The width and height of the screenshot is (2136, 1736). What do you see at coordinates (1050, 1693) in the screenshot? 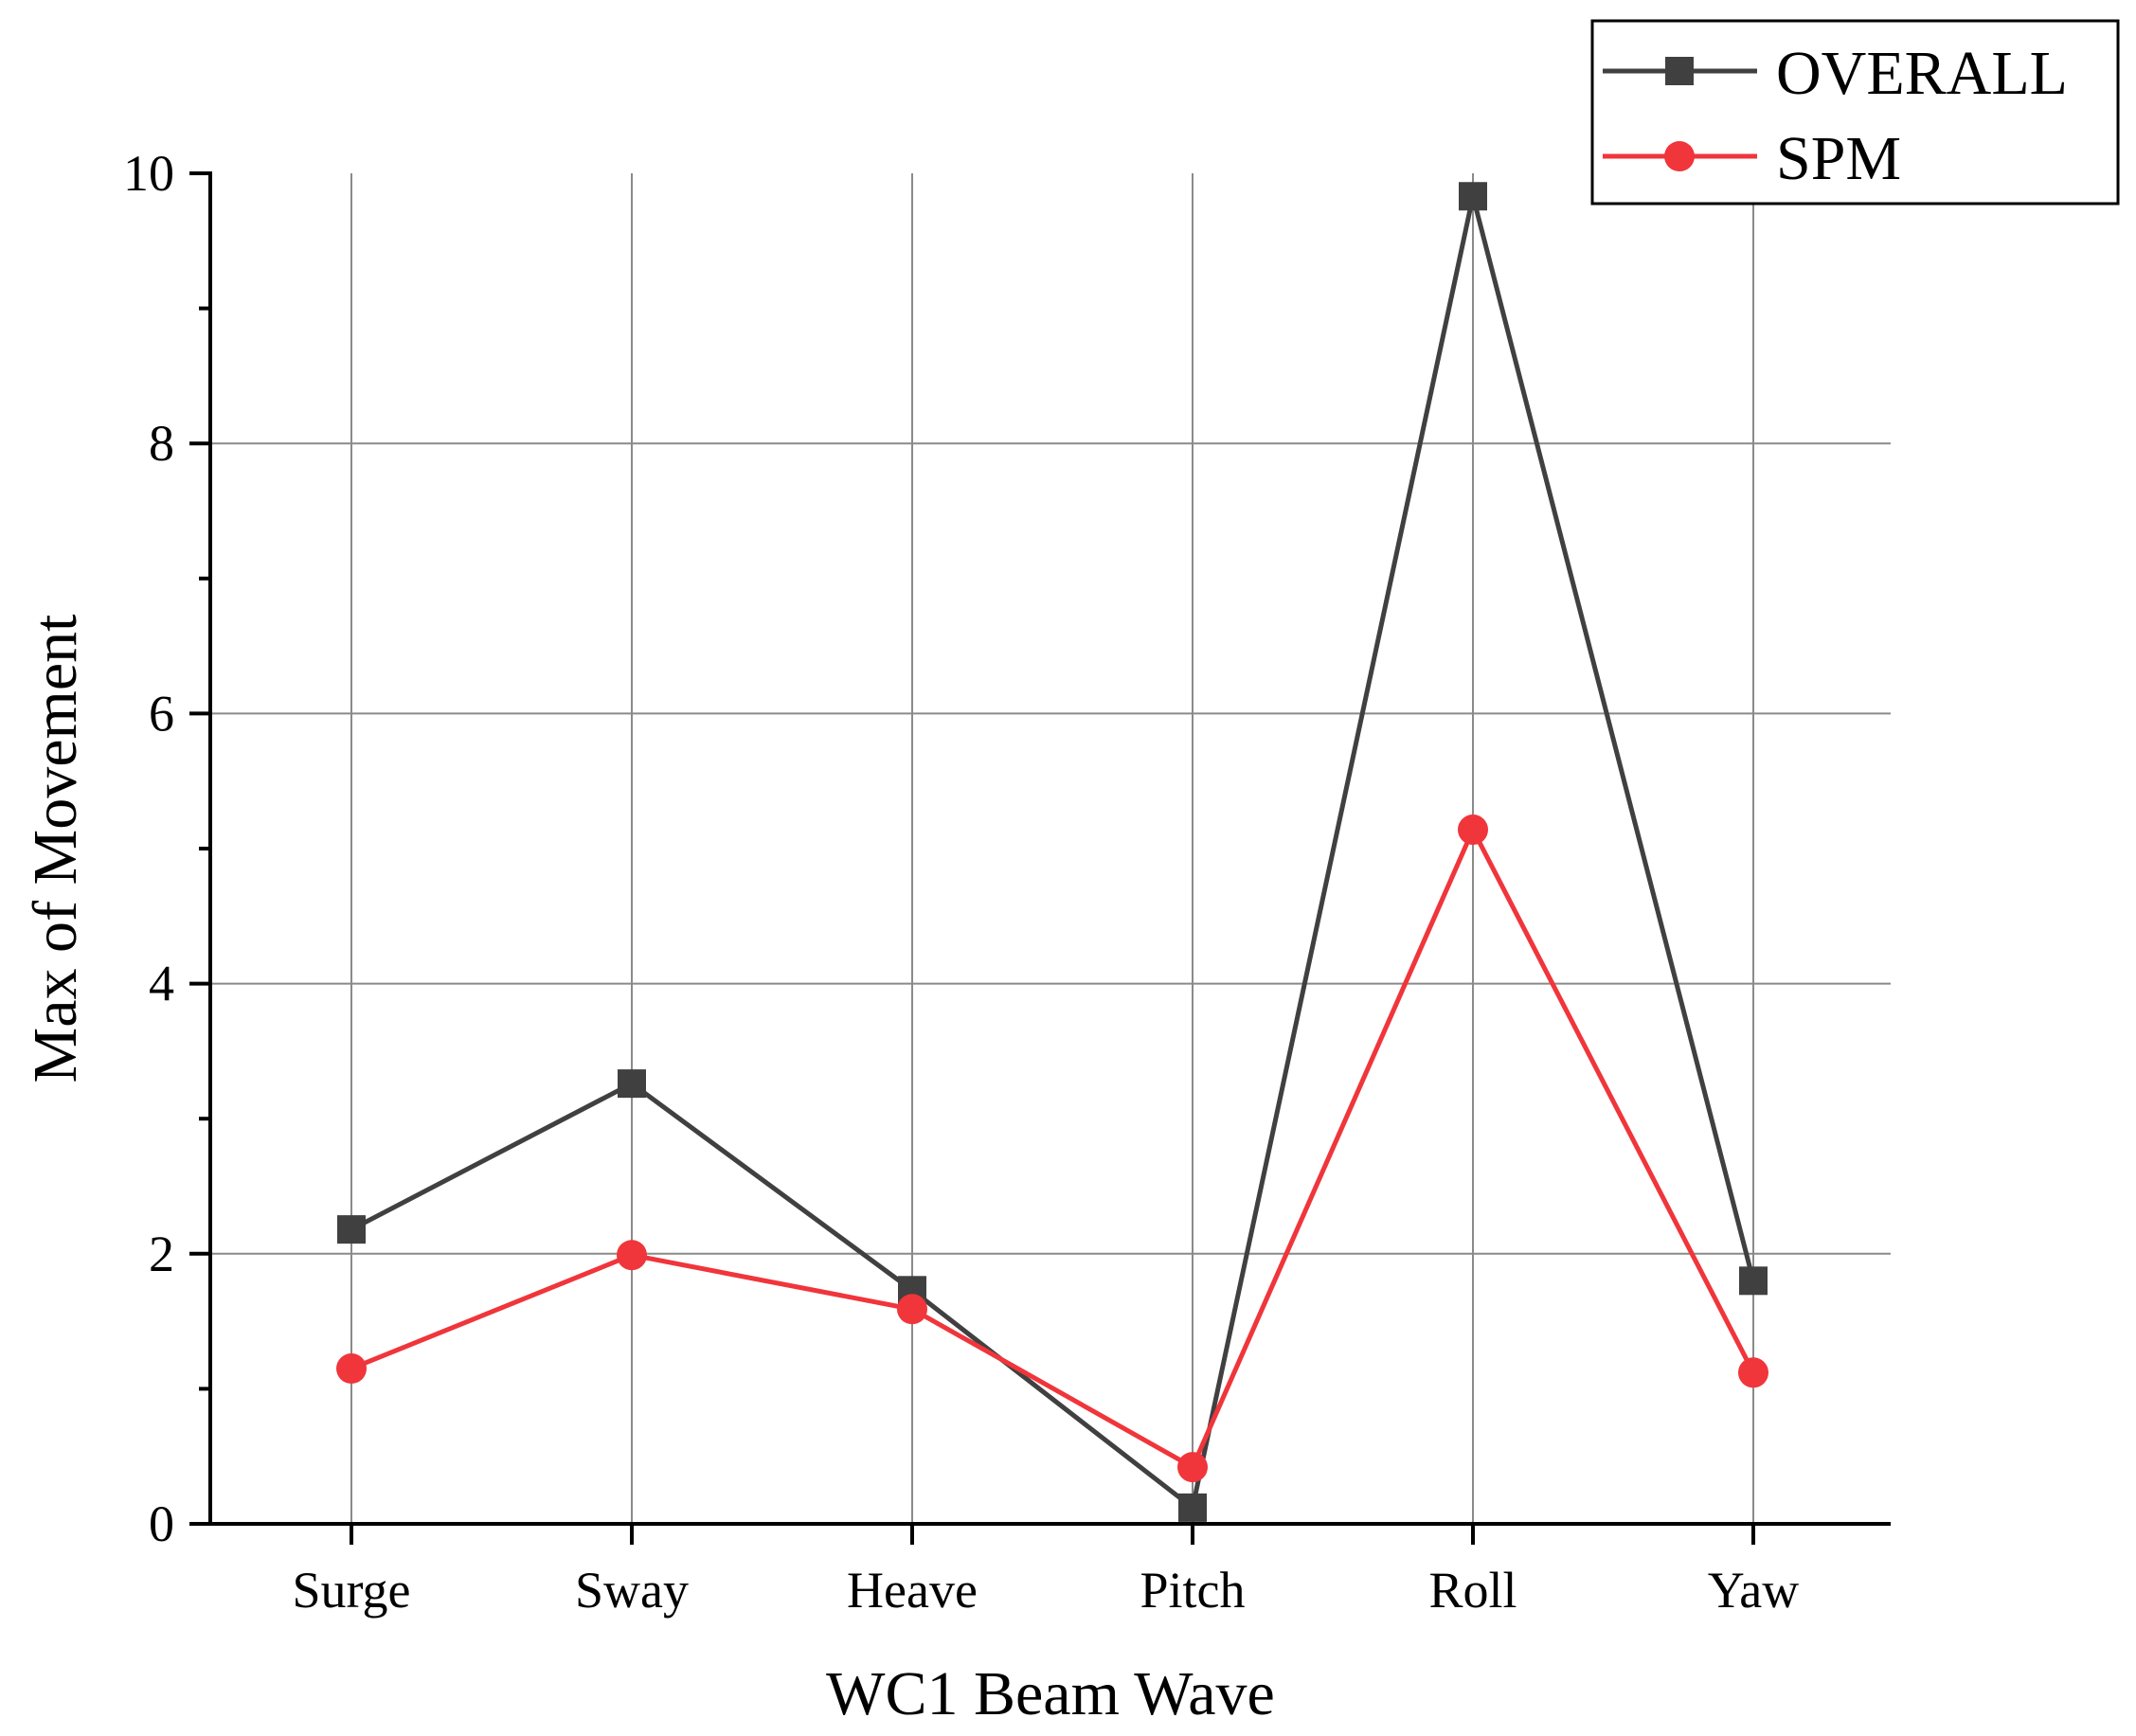
I see `x-axis-title: WC1 Beam Wave` at bounding box center [1050, 1693].